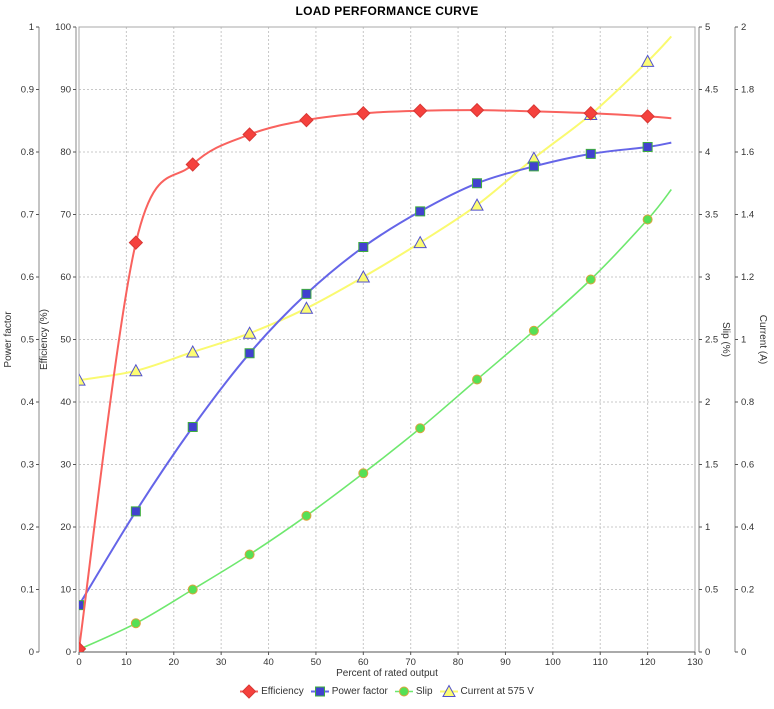  I want to click on slip-tick-label: 1, so click(707, 527).